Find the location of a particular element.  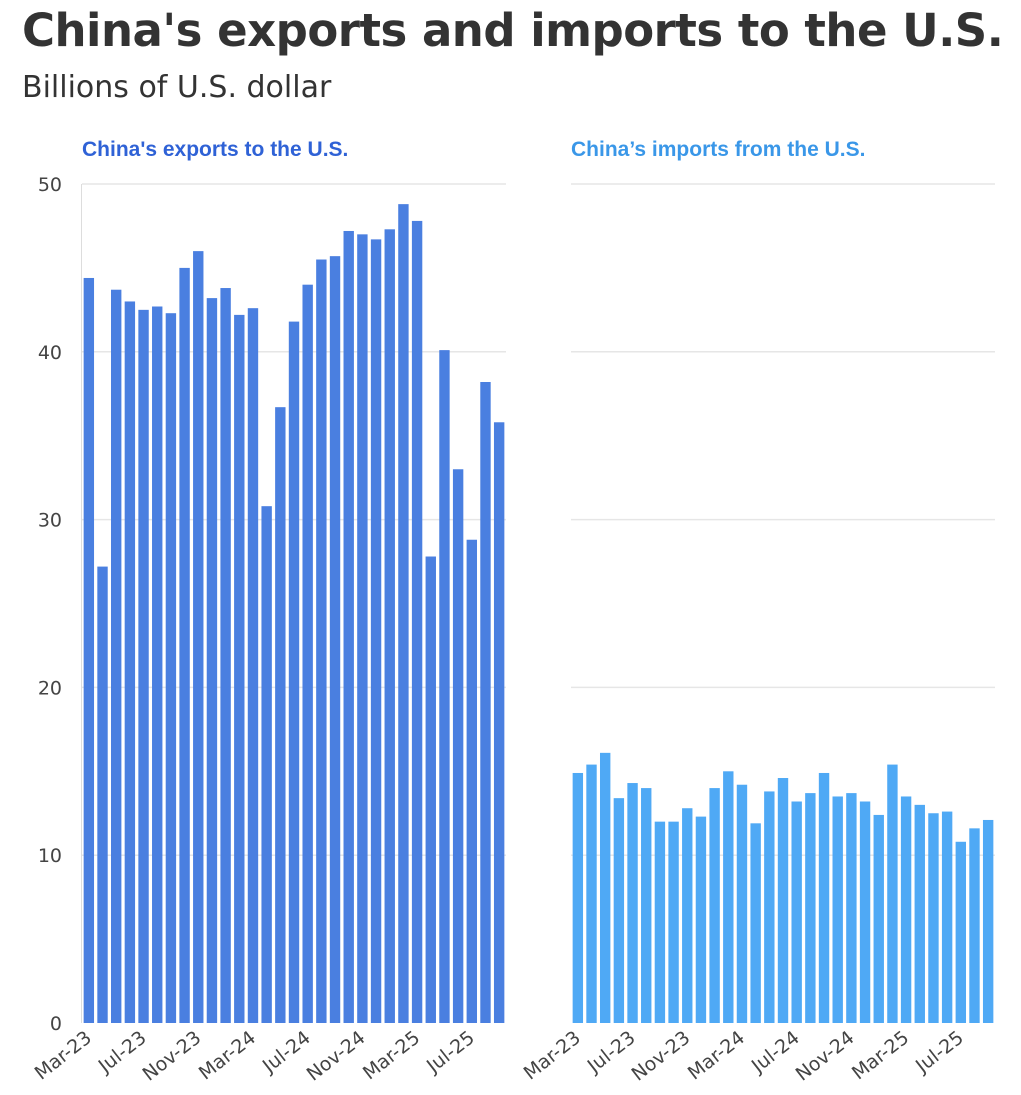

y-tick-label: 30 is located at coordinates (50, 521).